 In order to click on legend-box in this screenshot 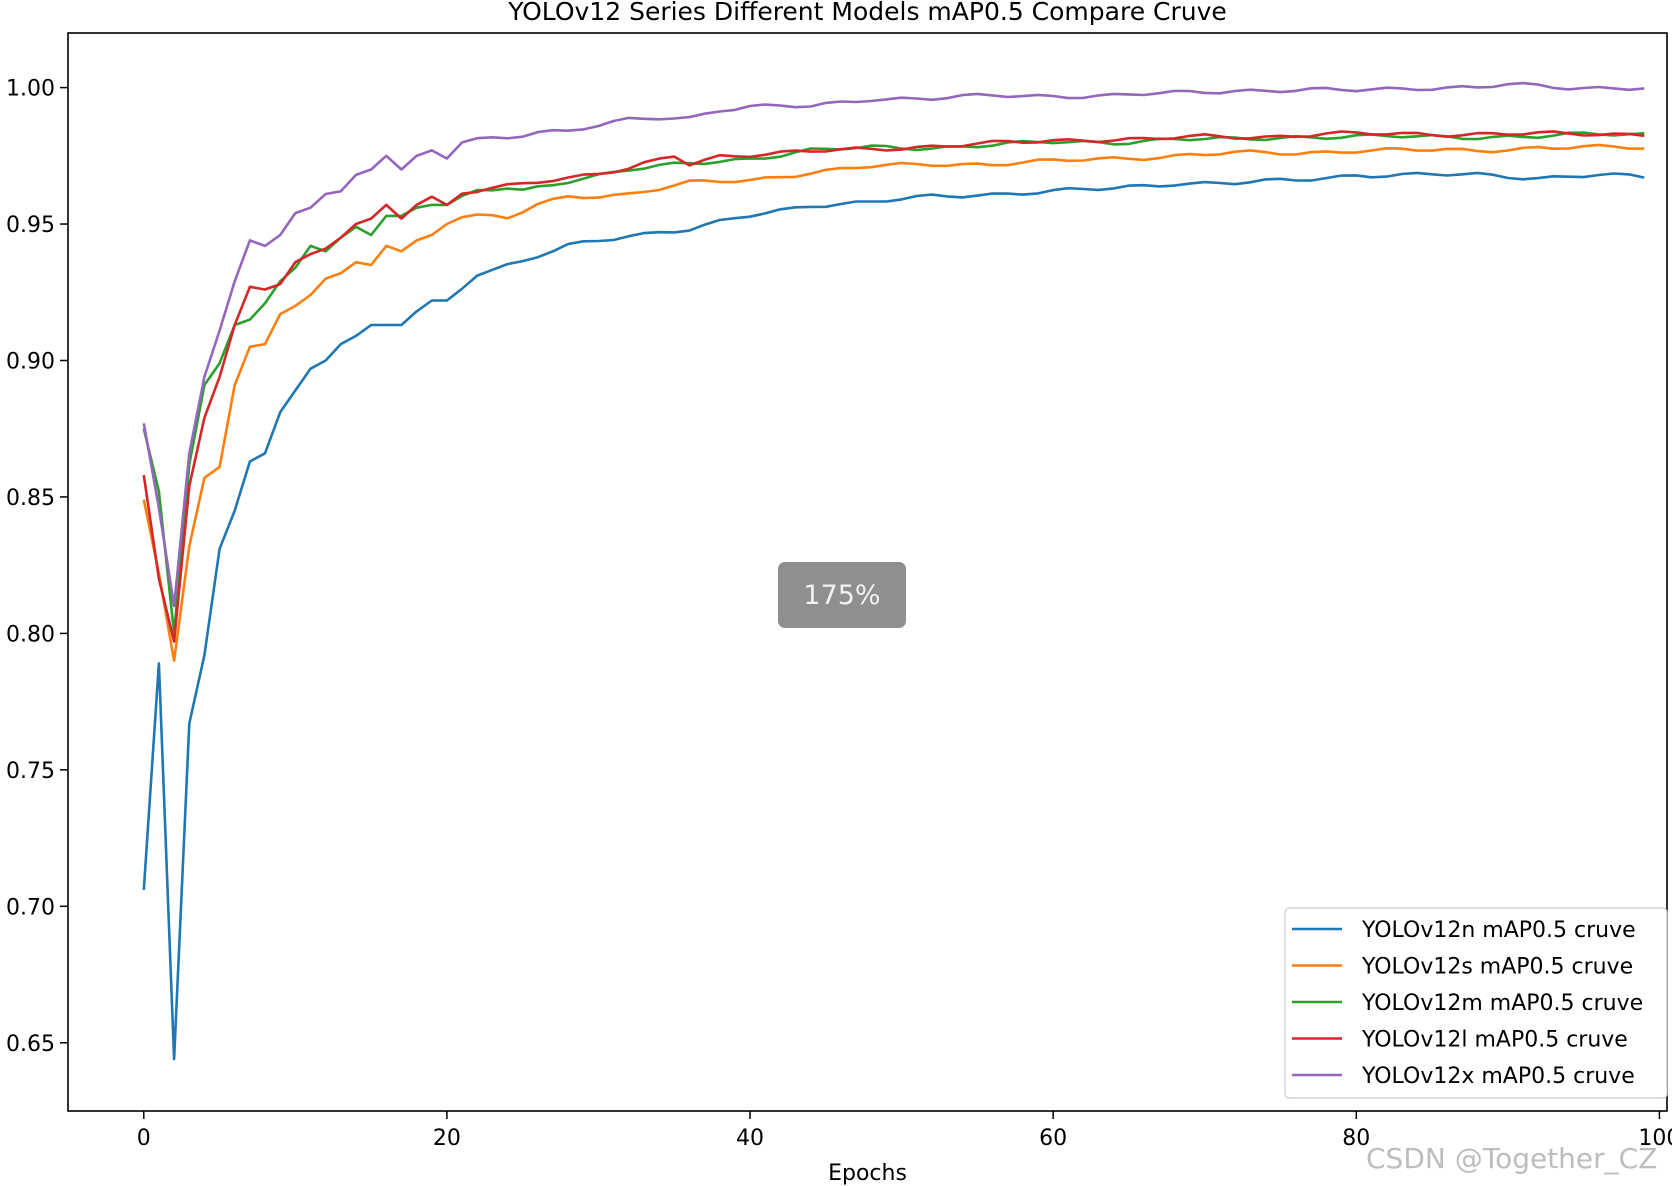, I will do `click(1476, 1003)`.